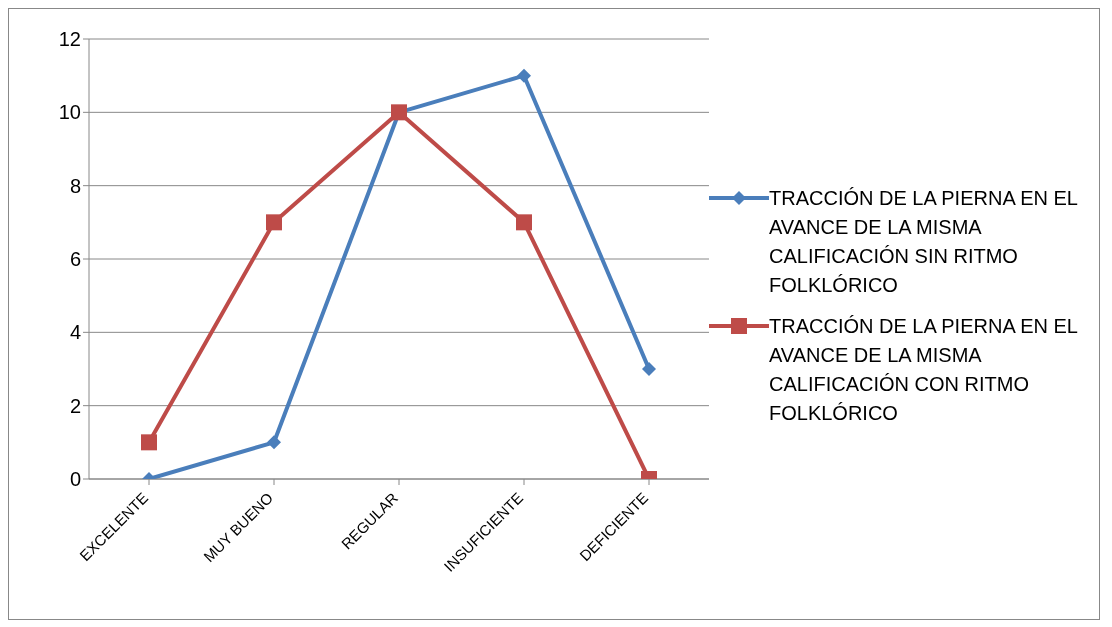 The height and width of the screenshot is (627, 1112). What do you see at coordinates (75, 479) in the screenshot?
I see `y-tick-label: 0` at bounding box center [75, 479].